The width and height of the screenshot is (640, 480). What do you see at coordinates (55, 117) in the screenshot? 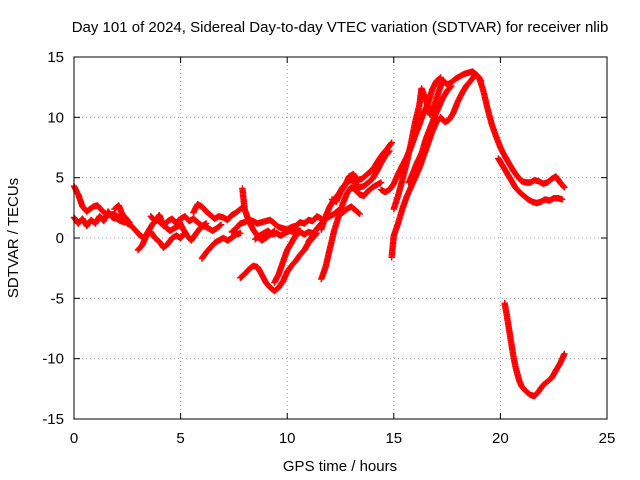
I see `y-tick-label: 10` at bounding box center [55, 117].